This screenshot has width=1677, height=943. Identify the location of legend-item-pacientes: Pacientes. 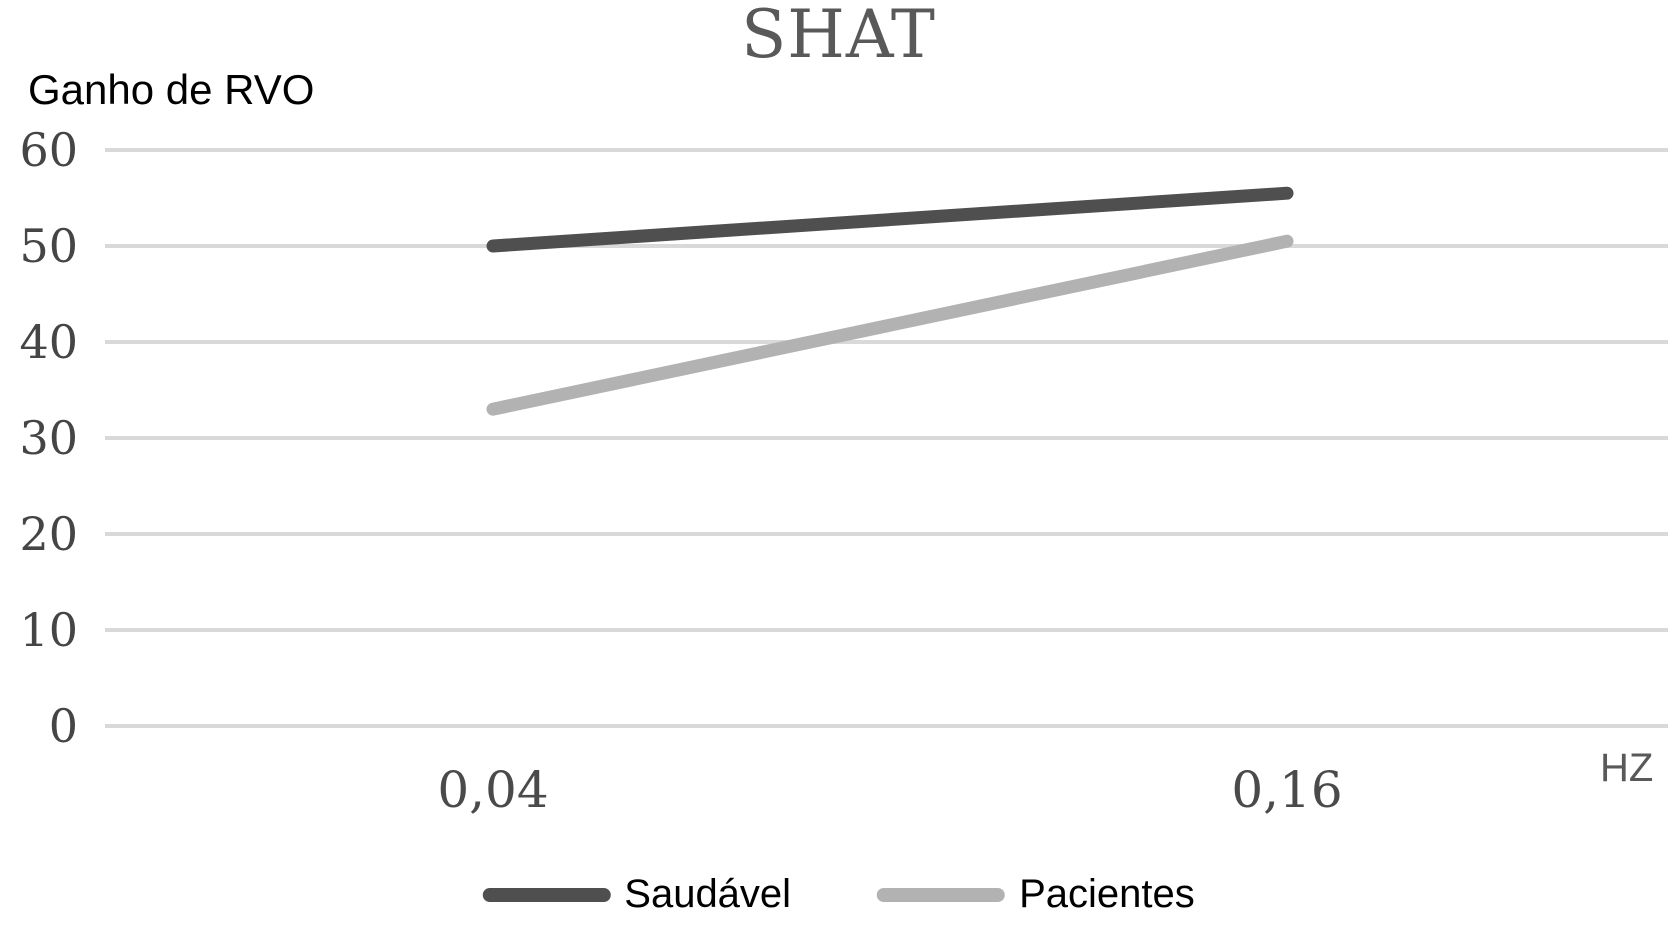
(1036, 894).